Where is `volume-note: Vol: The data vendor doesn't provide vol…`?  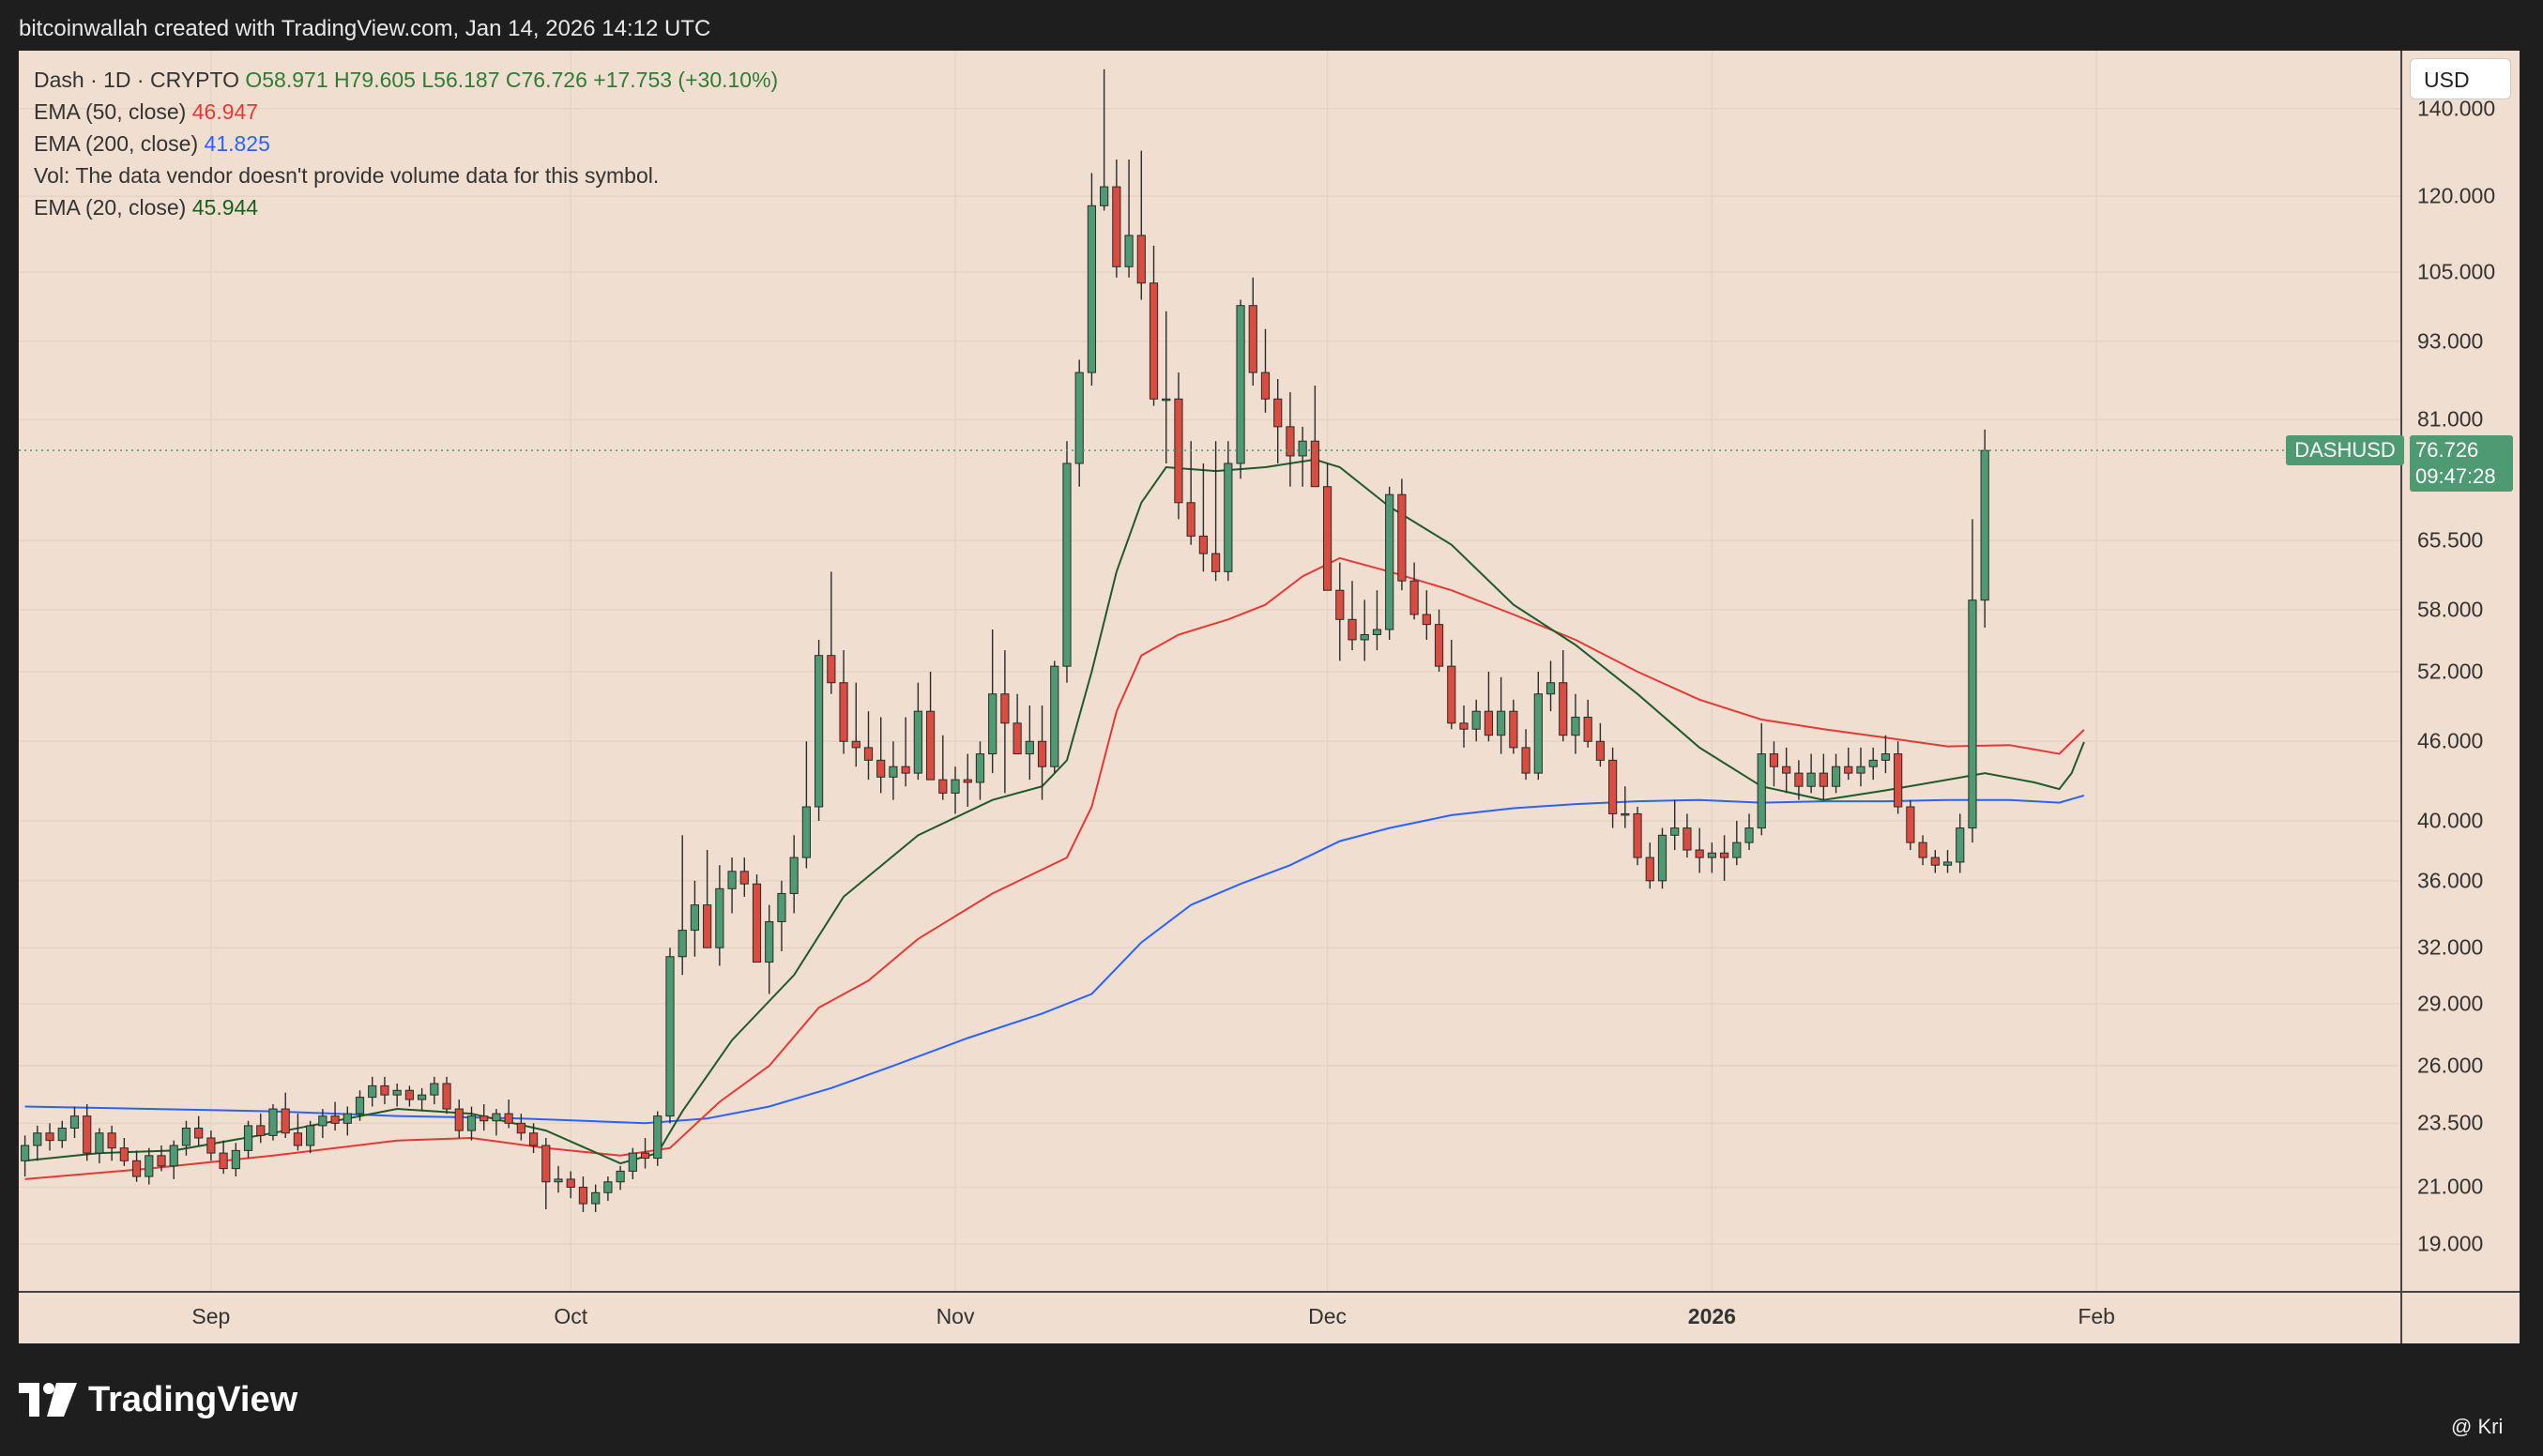 volume-note: Vol: The data vendor doesn't provide vol… is located at coordinates (347, 175).